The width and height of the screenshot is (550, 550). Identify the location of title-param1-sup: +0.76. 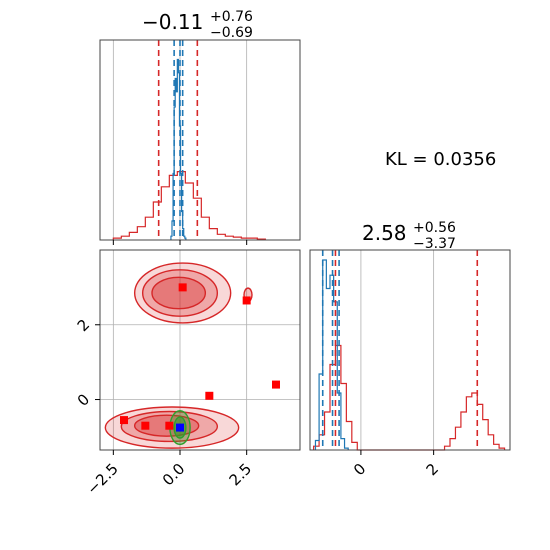
(231, 17).